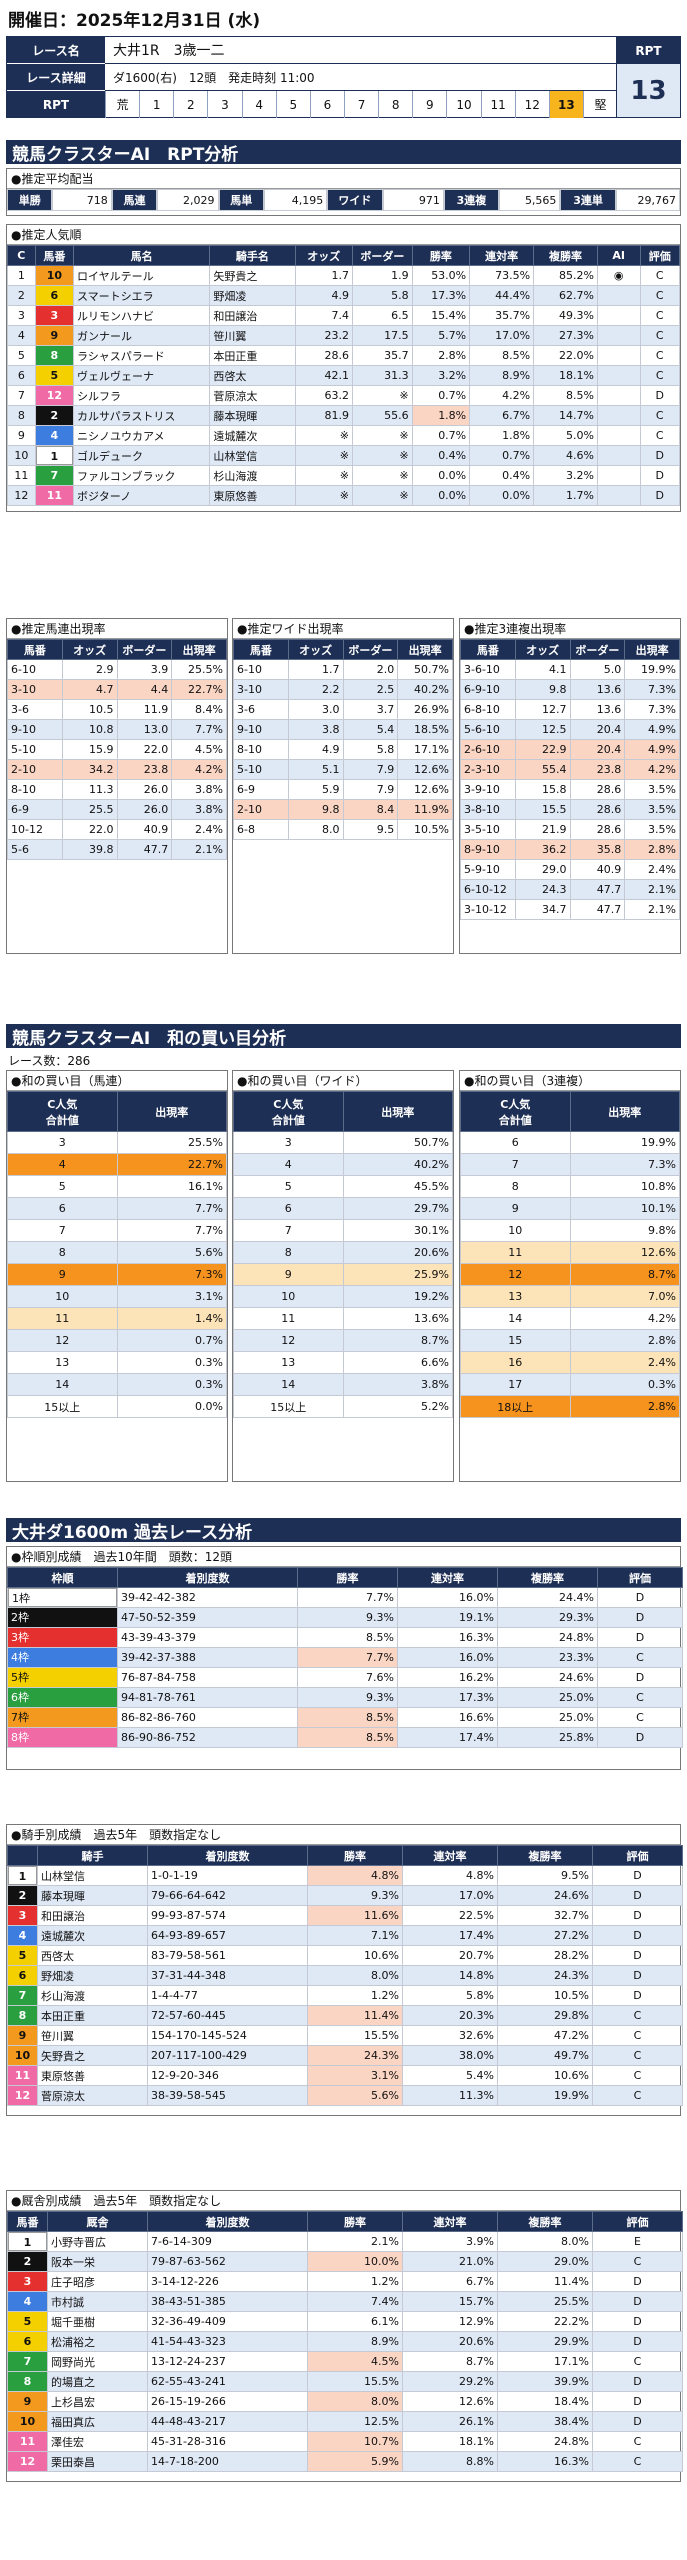 The image size is (687, 2560). I want to click on record: 39-42-42-382, so click(207, 1597).